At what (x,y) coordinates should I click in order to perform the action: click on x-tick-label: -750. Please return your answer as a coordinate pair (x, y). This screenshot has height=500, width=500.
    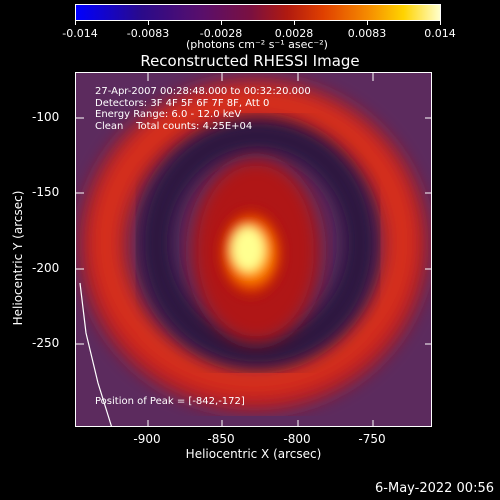
    Looking at the image, I should click on (372, 439).